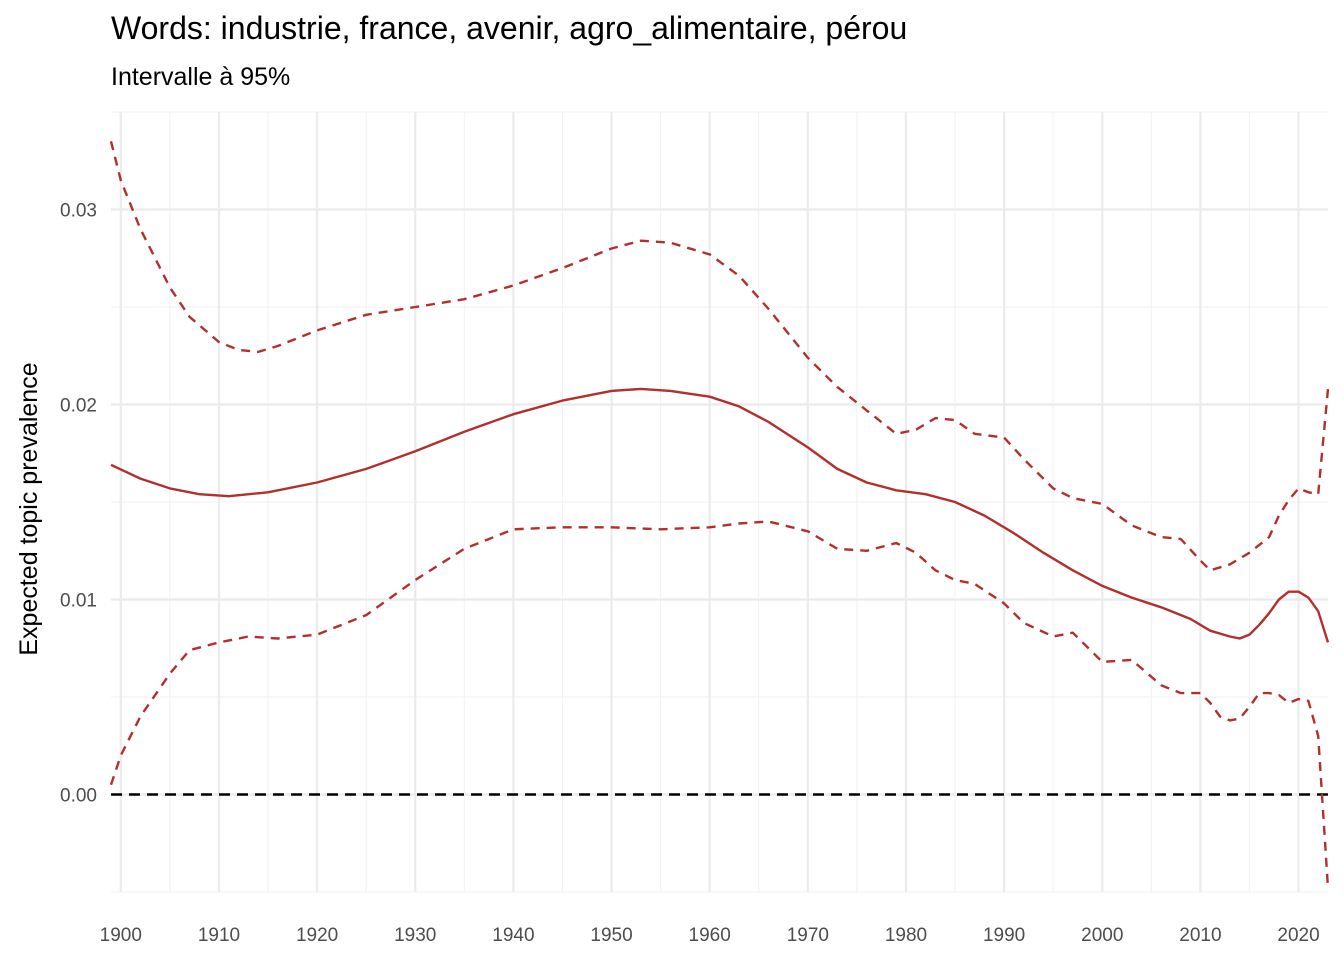 This screenshot has width=1344, height=960. I want to click on y-tick-label: 0.03, so click(78, 211).